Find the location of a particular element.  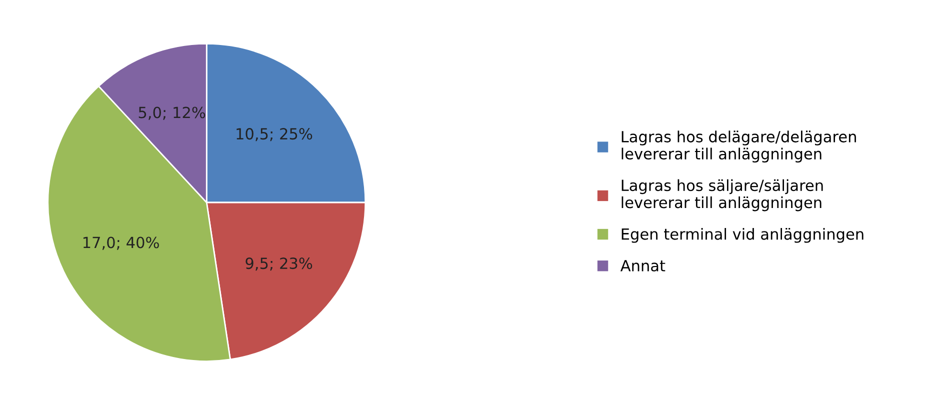

data-label: 17,0; 40% is located at coordinates (121, 243).